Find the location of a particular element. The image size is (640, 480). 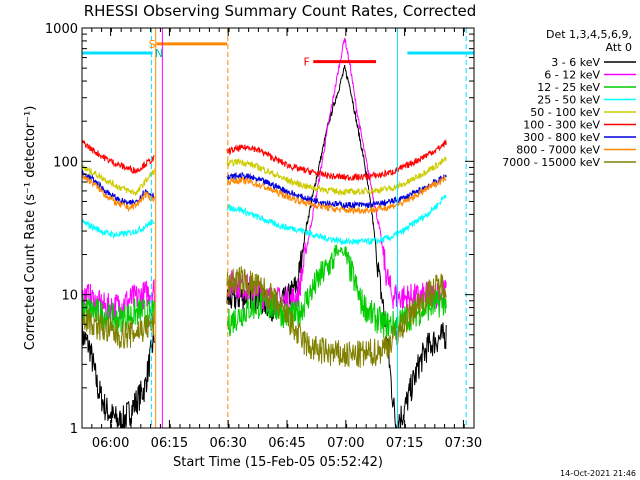

y-tick-label: 10 is located at coordinates (69, 296).